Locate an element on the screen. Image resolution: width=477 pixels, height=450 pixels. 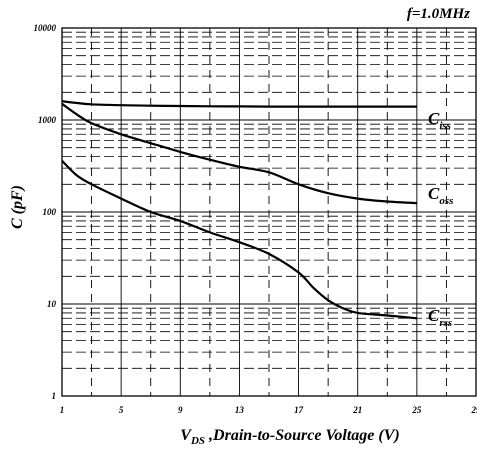
x-tick-label: 25 is located at coordinates (416, 410).